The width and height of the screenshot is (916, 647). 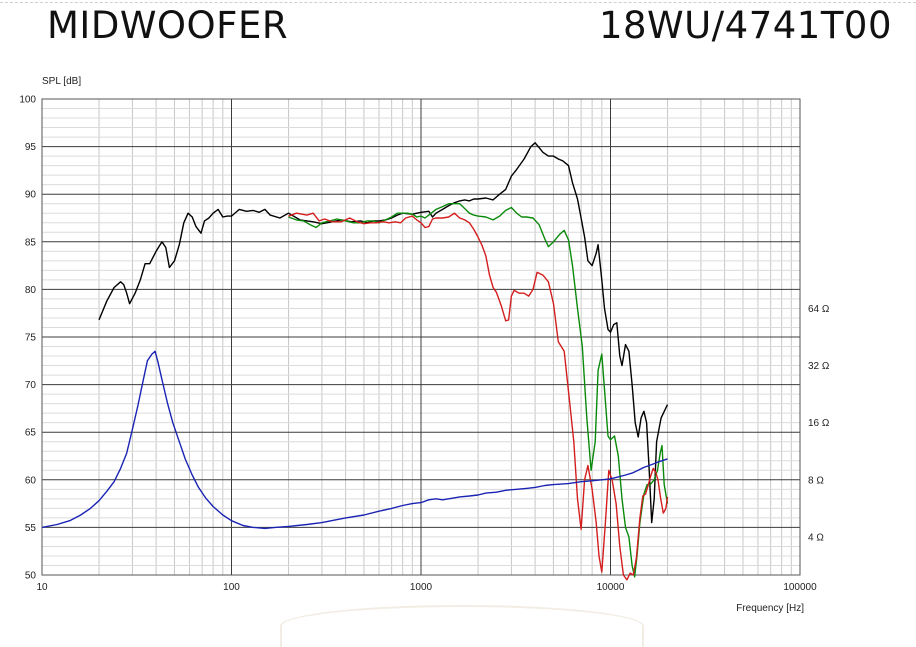 What do you see at coordinates (458, 2) in the screenshot?
I see `top-dashed-rule` at bounding box center [458, 2].